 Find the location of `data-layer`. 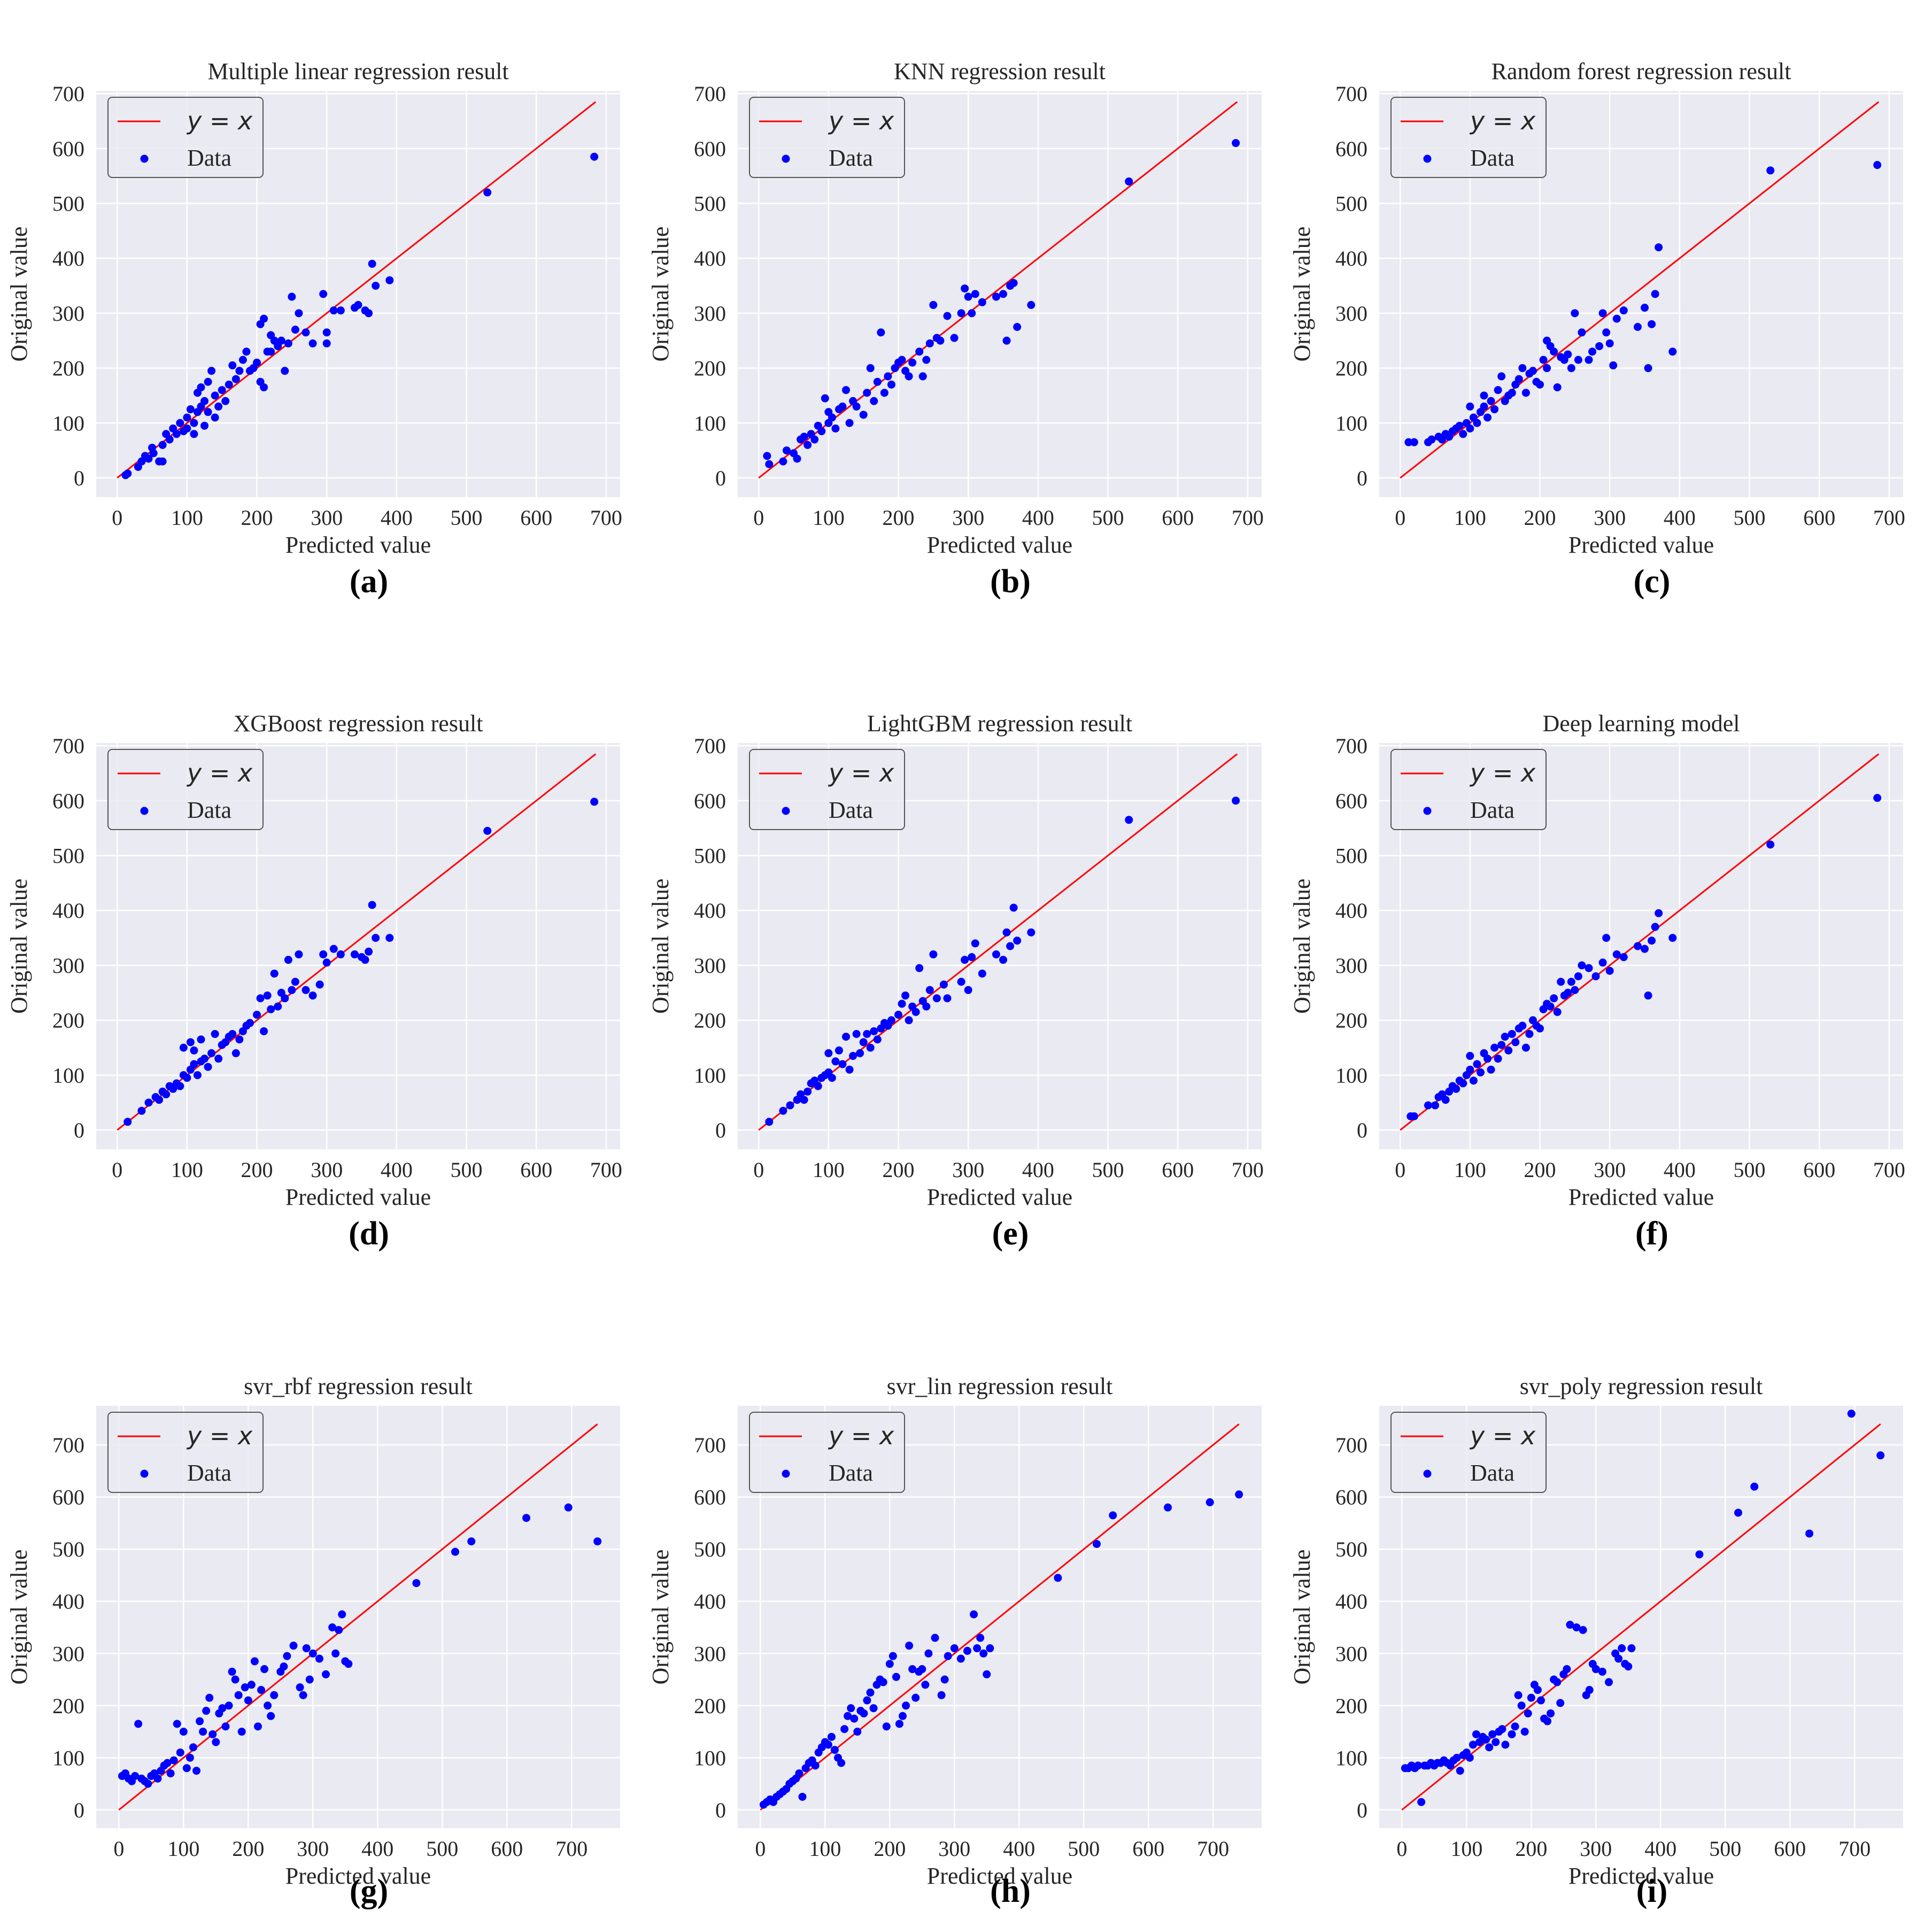

data-layer is located at coordinates (999, 290).